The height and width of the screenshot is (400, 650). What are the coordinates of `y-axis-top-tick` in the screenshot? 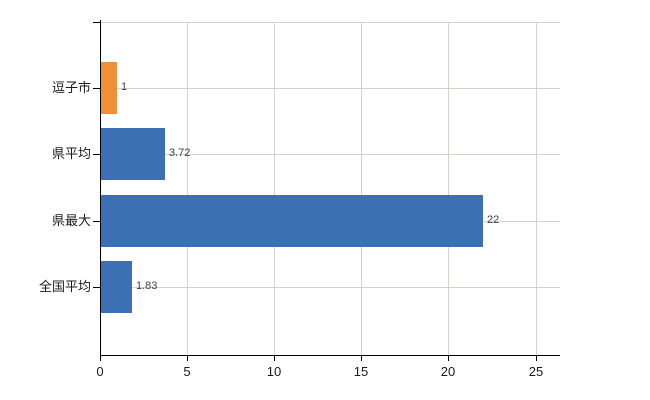 It's located at (96, 22).